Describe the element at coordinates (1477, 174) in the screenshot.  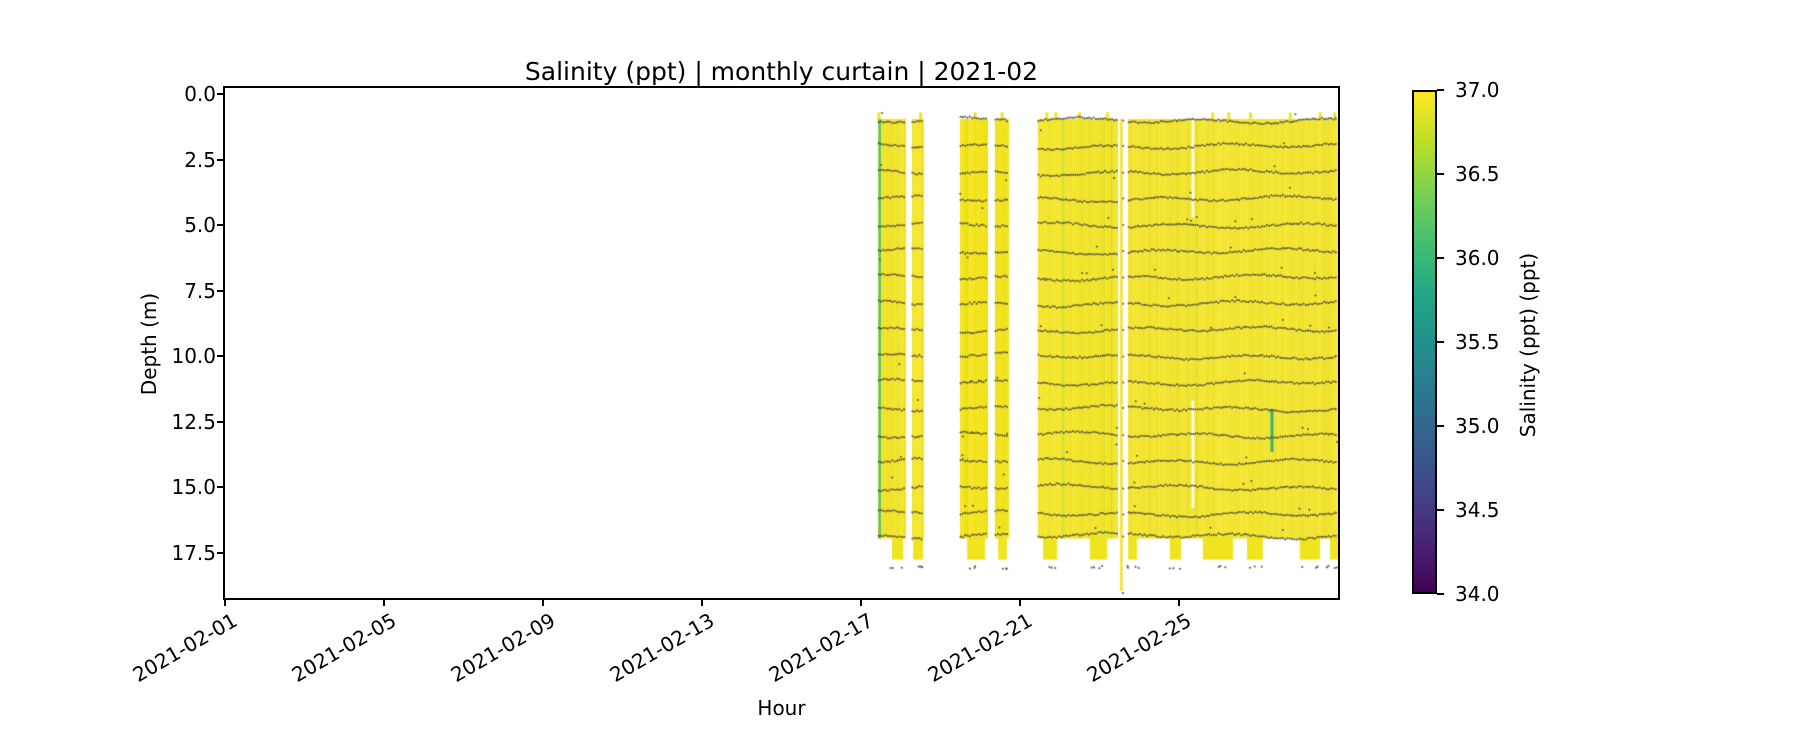
I see `colorbar-tick-label: 36.5` at that location.